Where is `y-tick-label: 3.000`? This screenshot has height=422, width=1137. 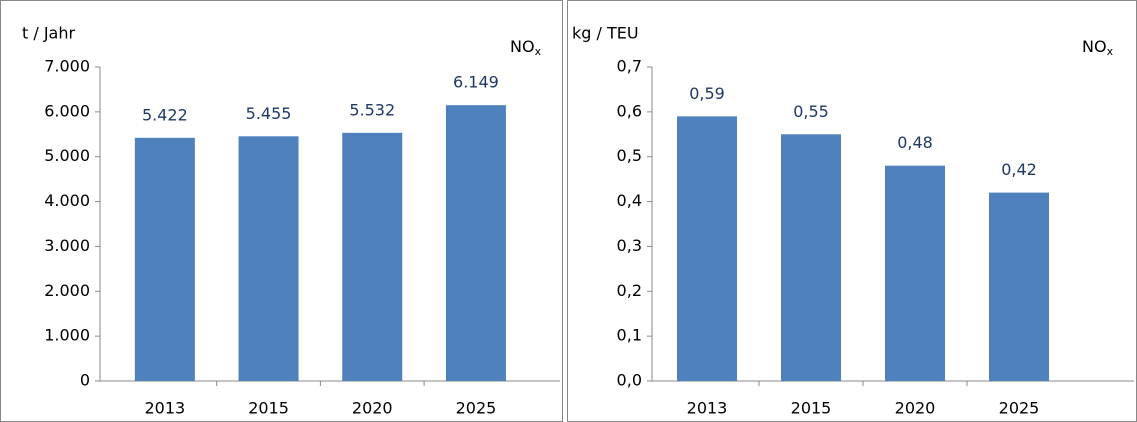 y-tick-label: 3.000 is located at coordinates (67, 245).